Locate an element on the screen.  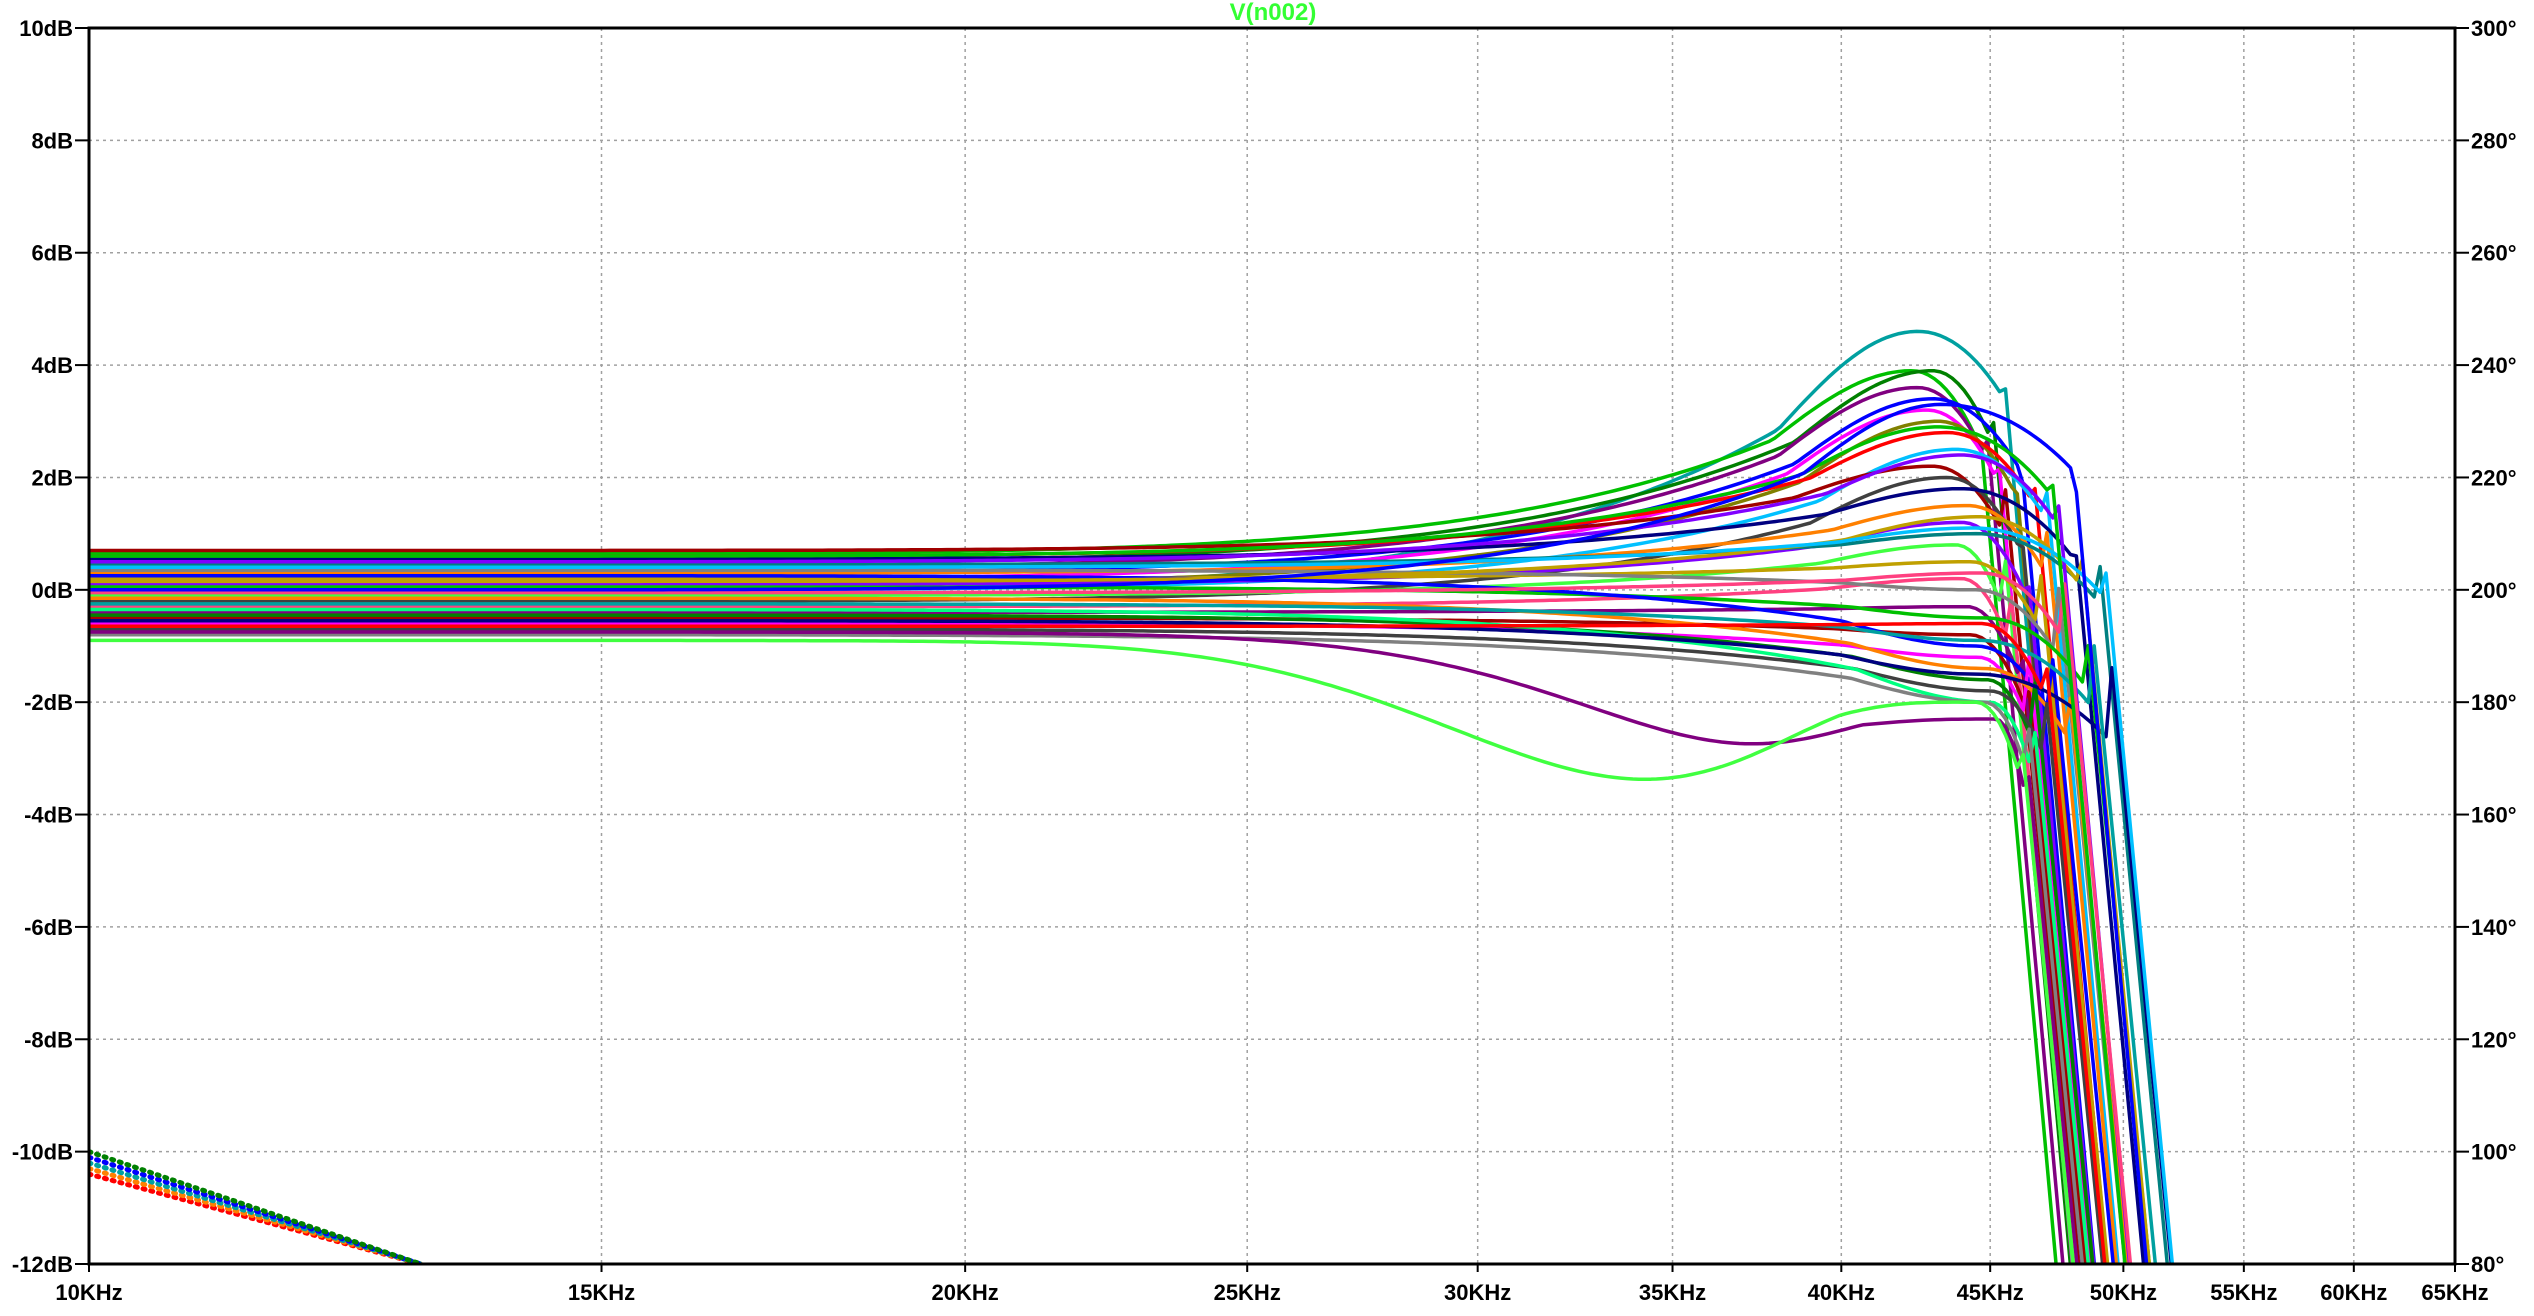
y-left-tick-label: 4dB is located at coordinates (52, 365).